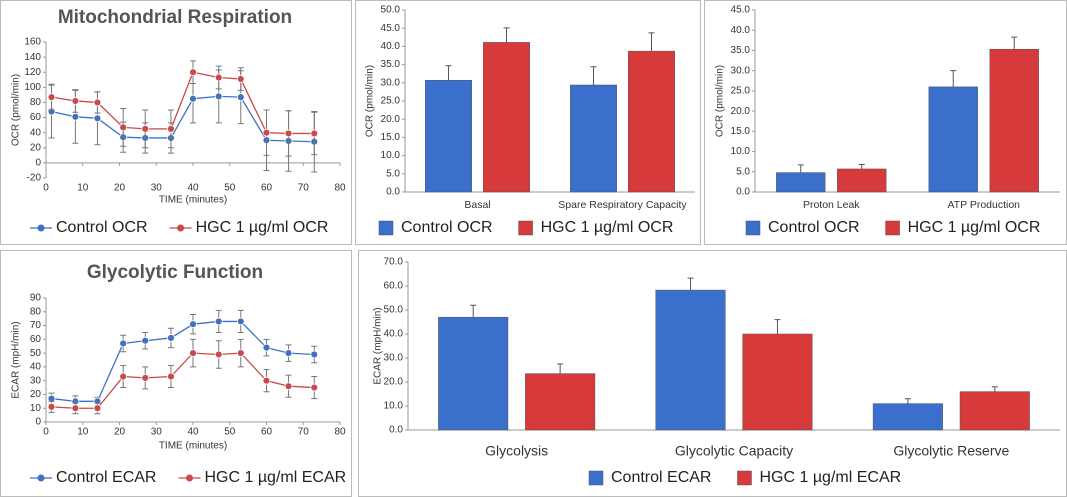  Describe the element at coordinates (32, 57) in the screenshot. I see `y-tick-label: 140` at that location.